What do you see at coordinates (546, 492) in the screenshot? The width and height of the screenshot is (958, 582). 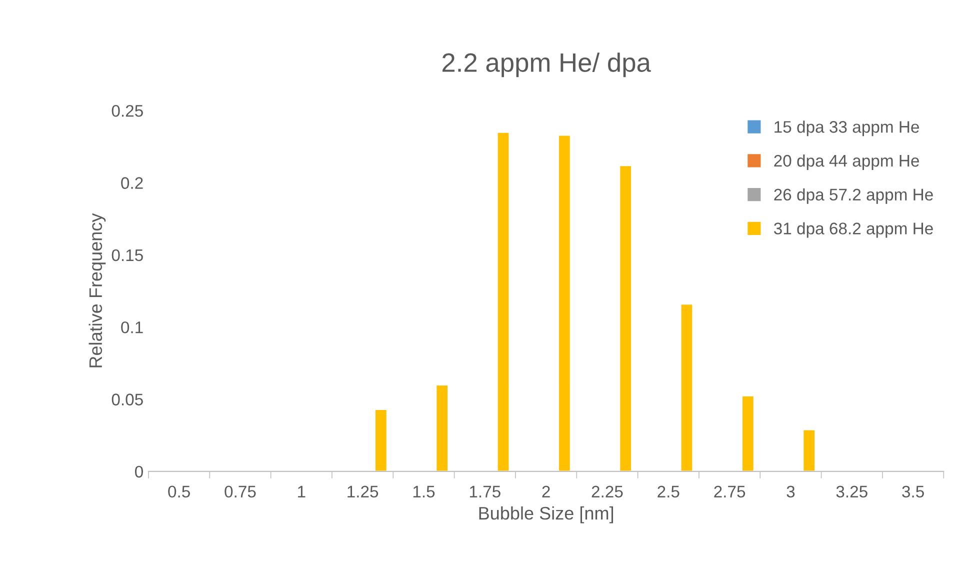 I see `x-tick-label: 2` at bounding box center [546, 492].